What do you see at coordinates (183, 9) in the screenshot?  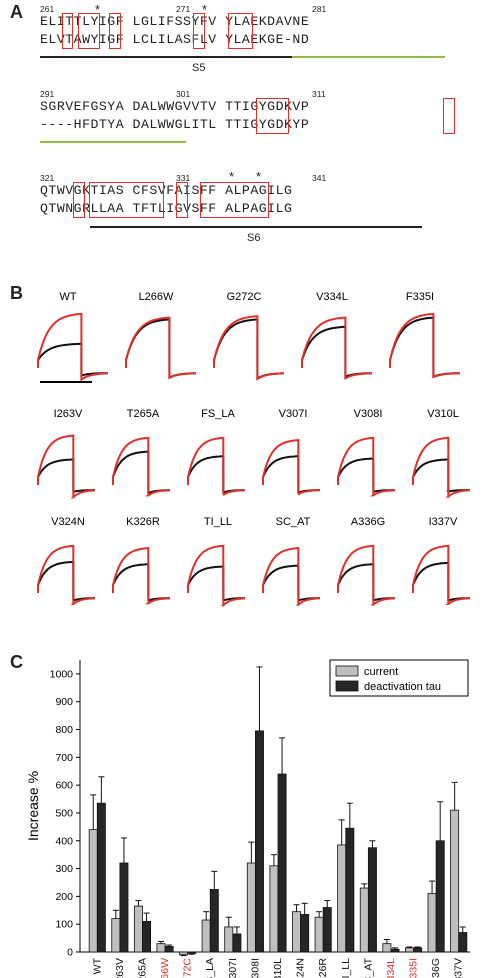 I see `residue-number: 271` at bounding box center [183, 9].